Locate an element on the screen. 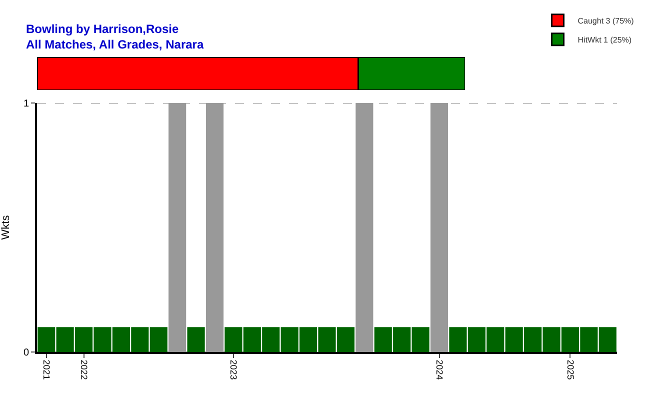  legend-label: Caught 3 (75%) is located at coordinates (606, 21).